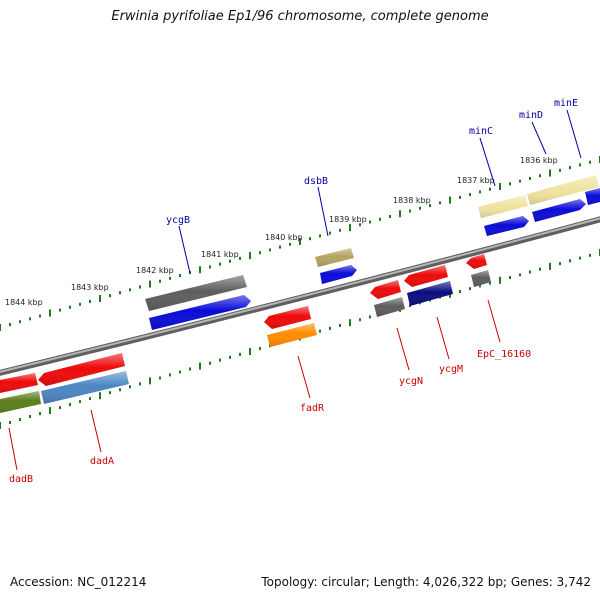  Describe the element at coordinates (504, 354) in the screenshot. I see `gene-label-EpC_16160: EpC_16160` at that location.